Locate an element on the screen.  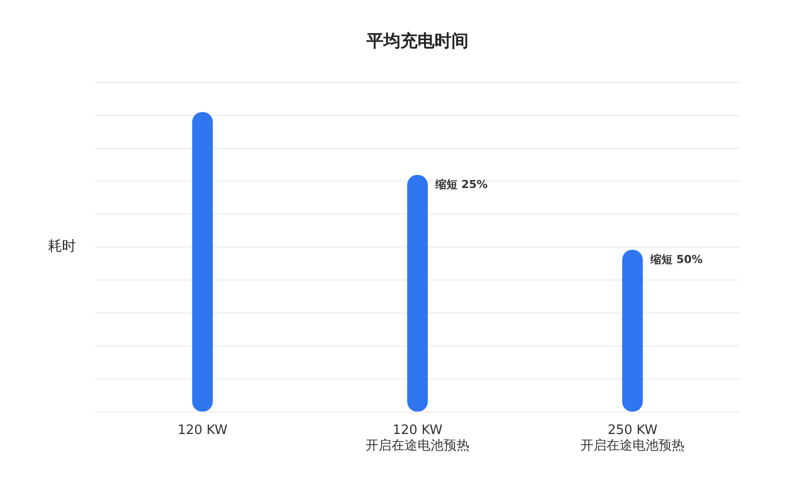
x-tick-label: 120 KW is located at coordinates (203, 430).